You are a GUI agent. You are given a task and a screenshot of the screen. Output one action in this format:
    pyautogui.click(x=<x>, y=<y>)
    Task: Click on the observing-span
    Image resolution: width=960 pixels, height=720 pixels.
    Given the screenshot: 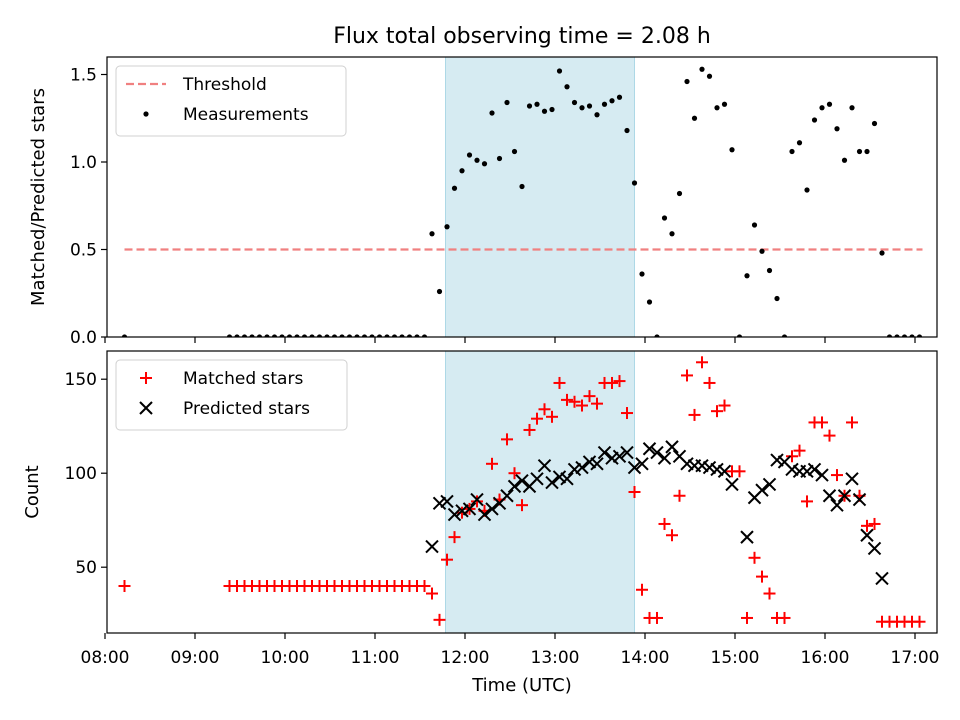 What is the action you would take?
    pyautogui.click(x=540, y=492)
    